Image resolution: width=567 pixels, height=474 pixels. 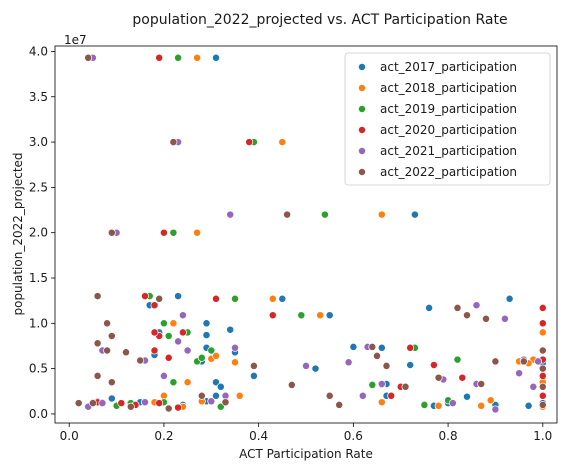 What do you see at coordinates (448, 109) in the screenshot?
I see `legend-label-act_2019_participation: act_2019_participation` at bounding box center [448, 109].